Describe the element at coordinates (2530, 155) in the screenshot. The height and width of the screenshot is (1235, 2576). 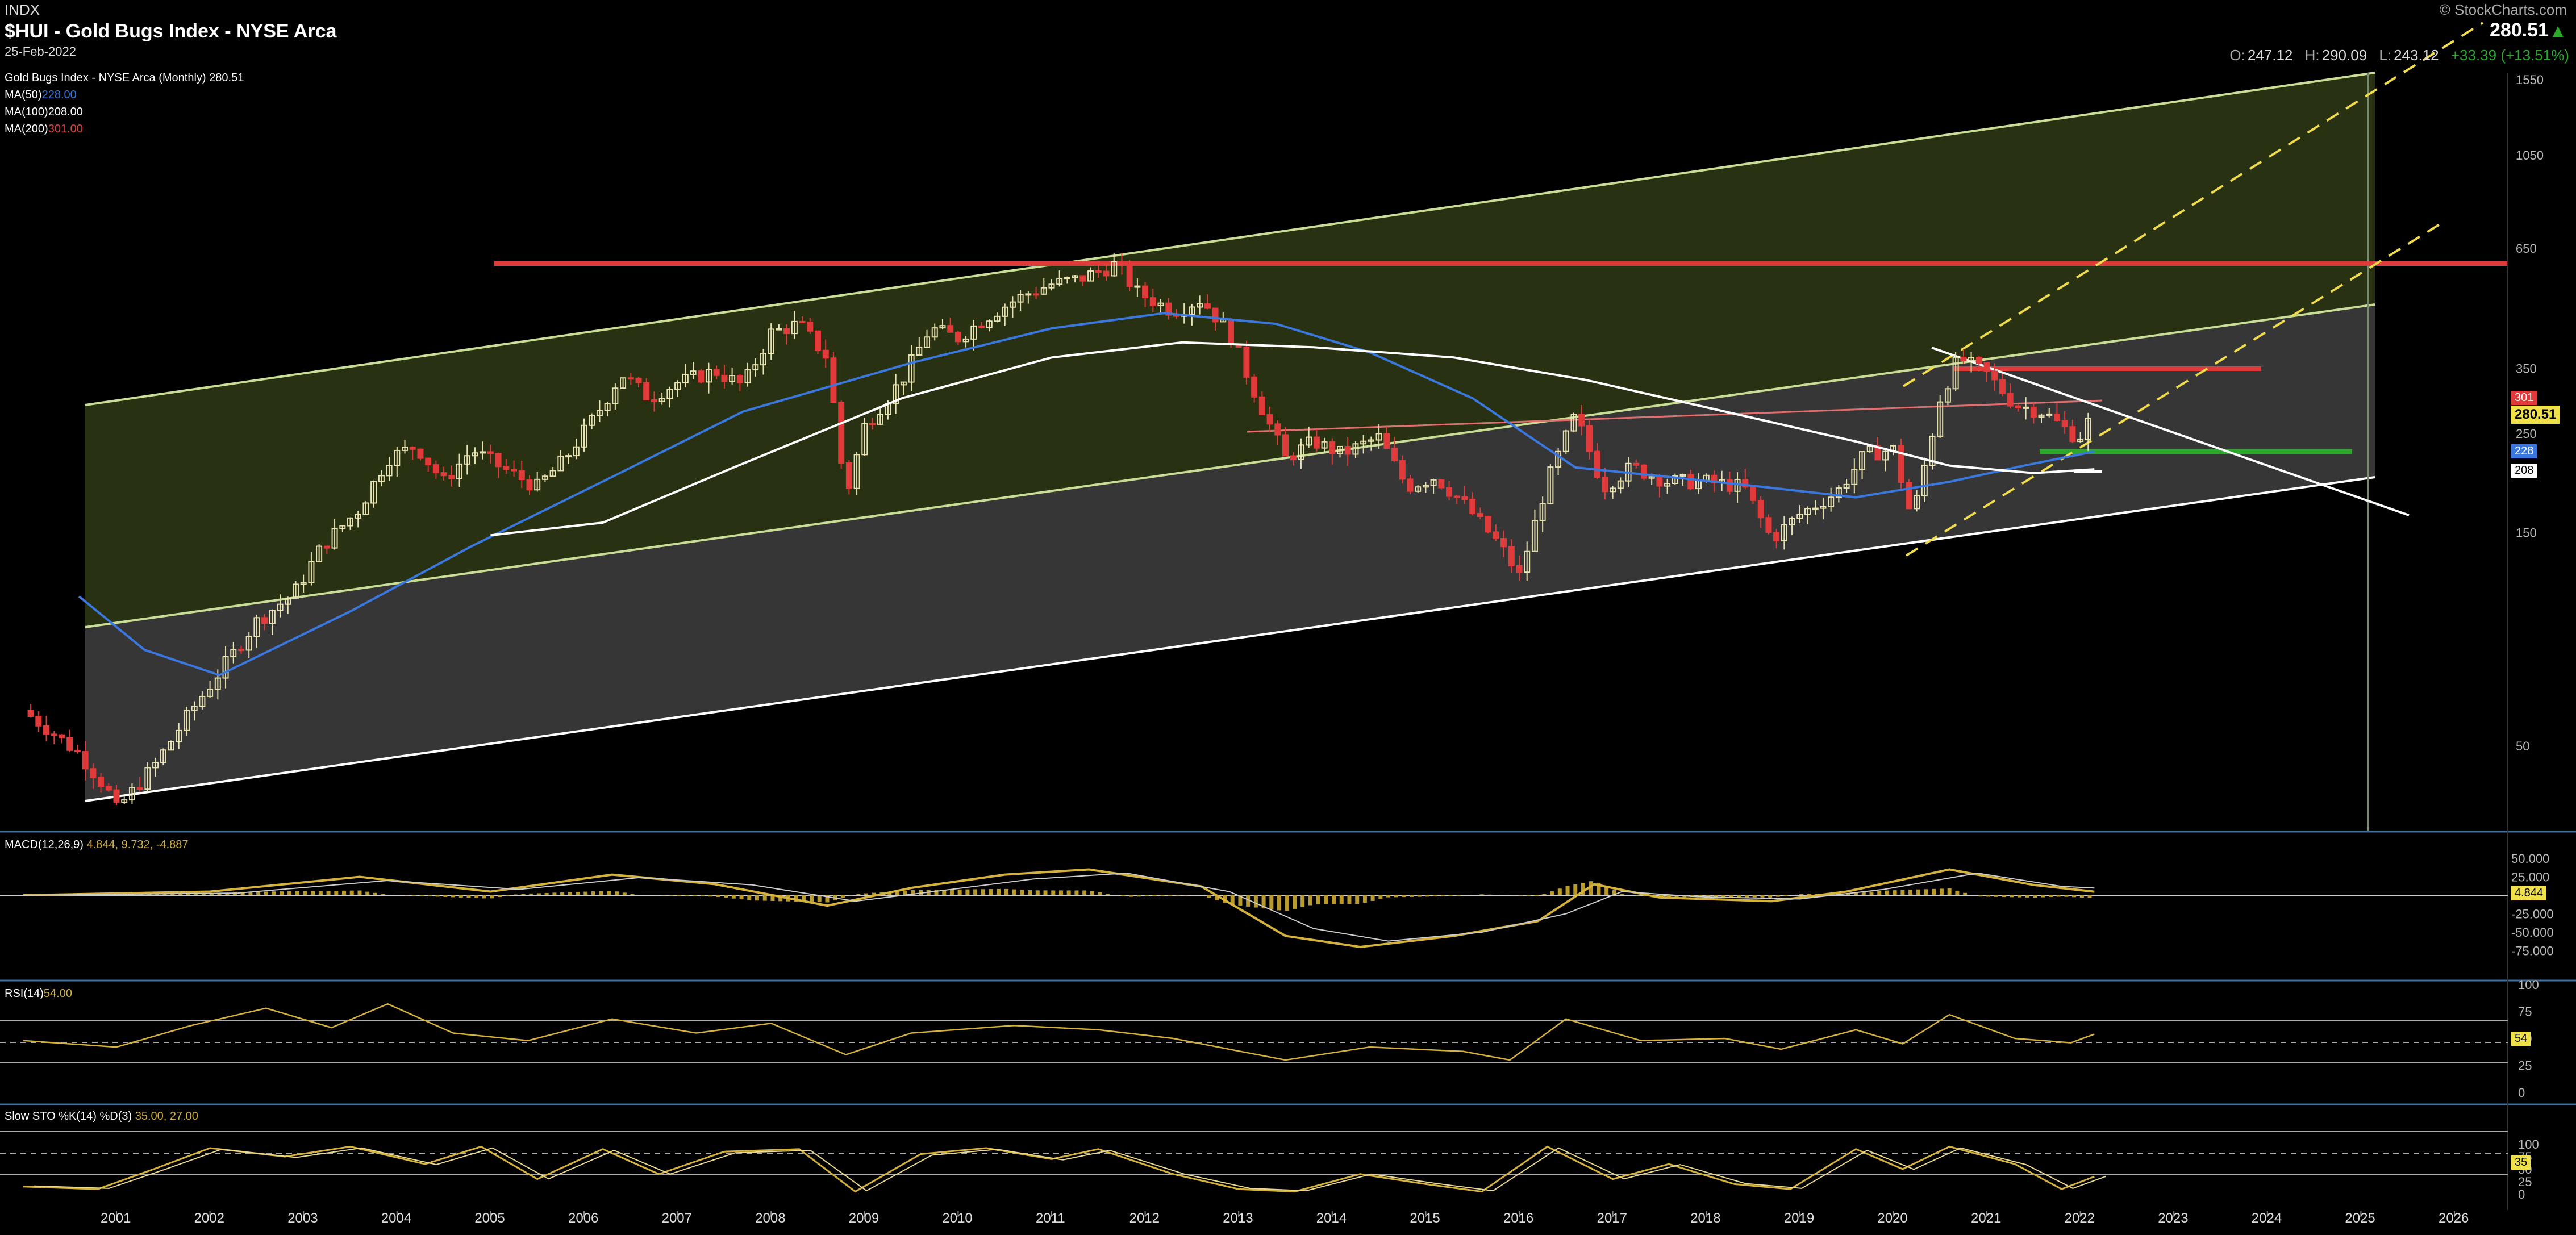
I see `price-tick-label: 1050` at that location.